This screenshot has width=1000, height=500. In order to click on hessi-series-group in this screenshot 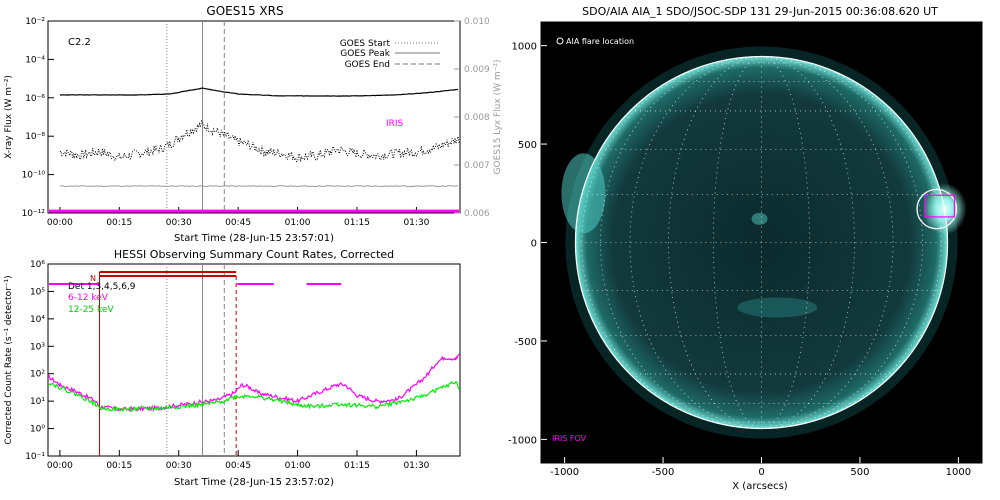, I will do `click(253, 383)`.